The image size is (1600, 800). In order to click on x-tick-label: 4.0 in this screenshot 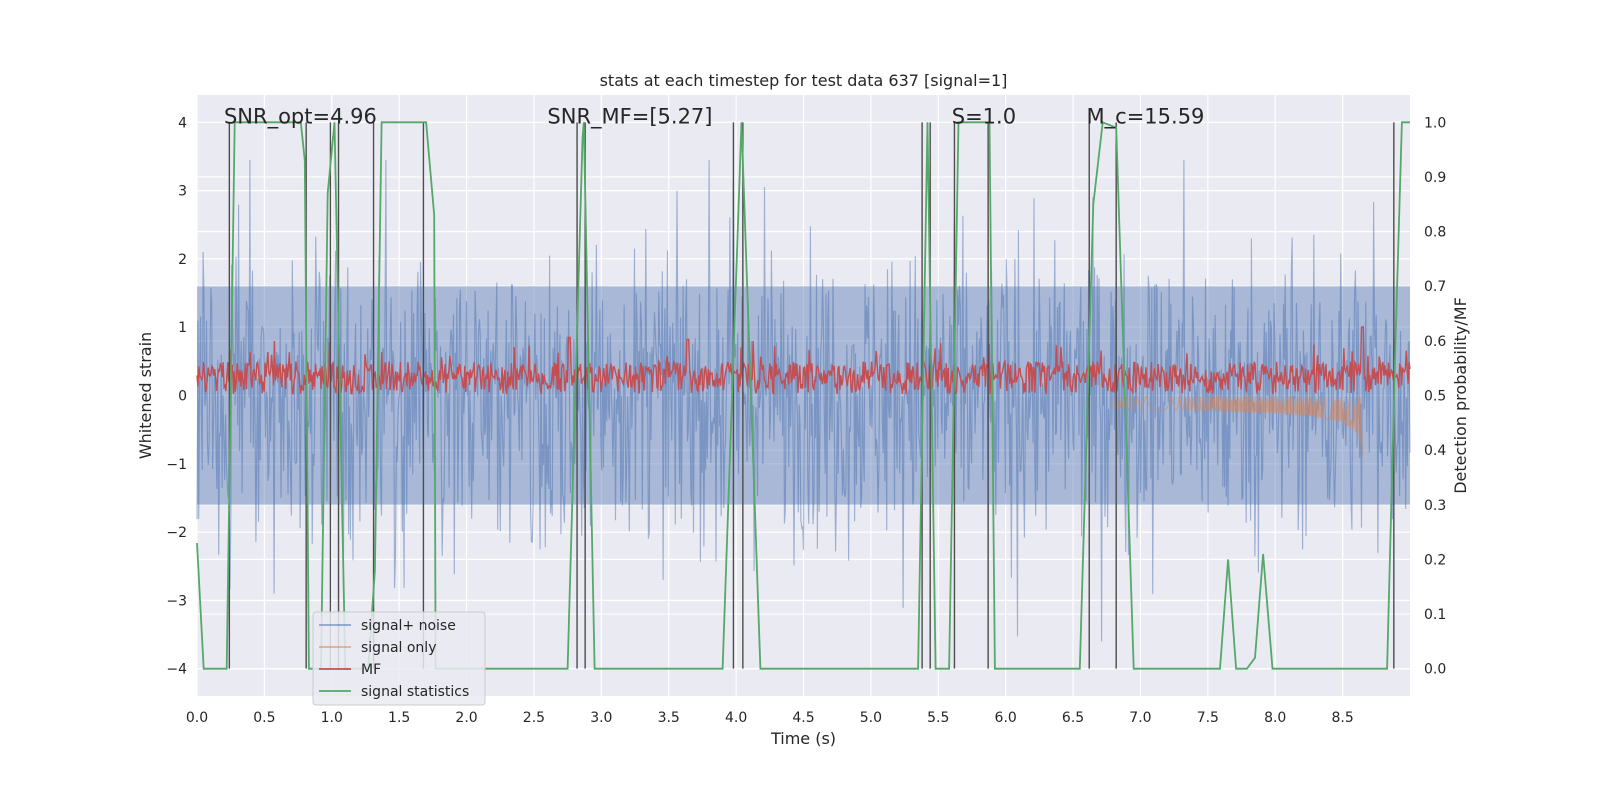, I will do `click(736, 718)`.